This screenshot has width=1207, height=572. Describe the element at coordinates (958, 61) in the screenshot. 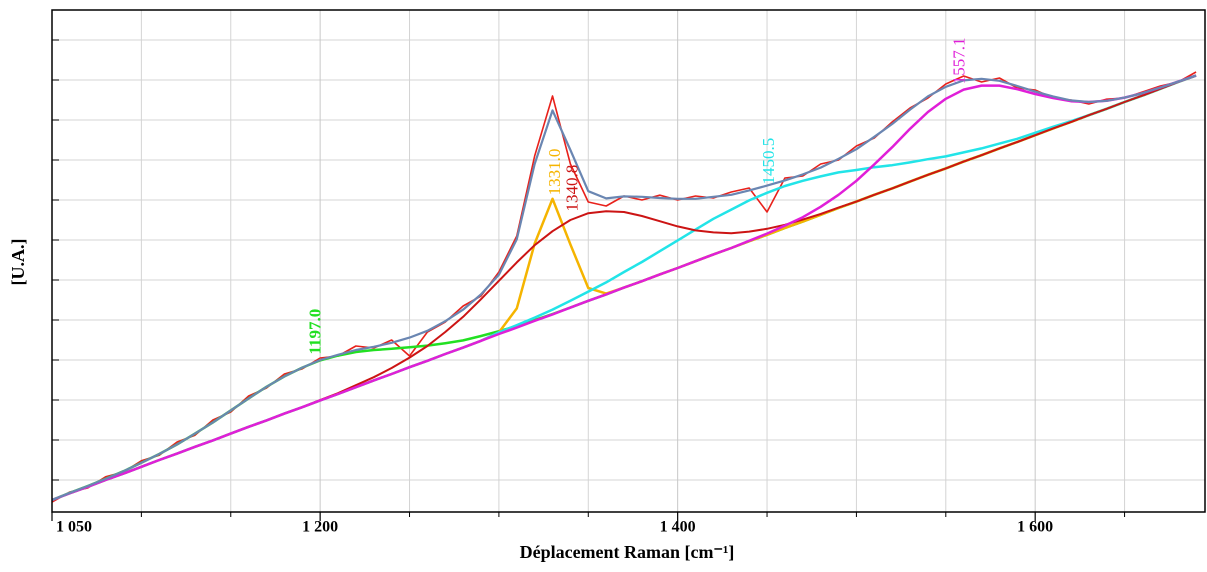

I see `peak-label: 1557.1` at that location.